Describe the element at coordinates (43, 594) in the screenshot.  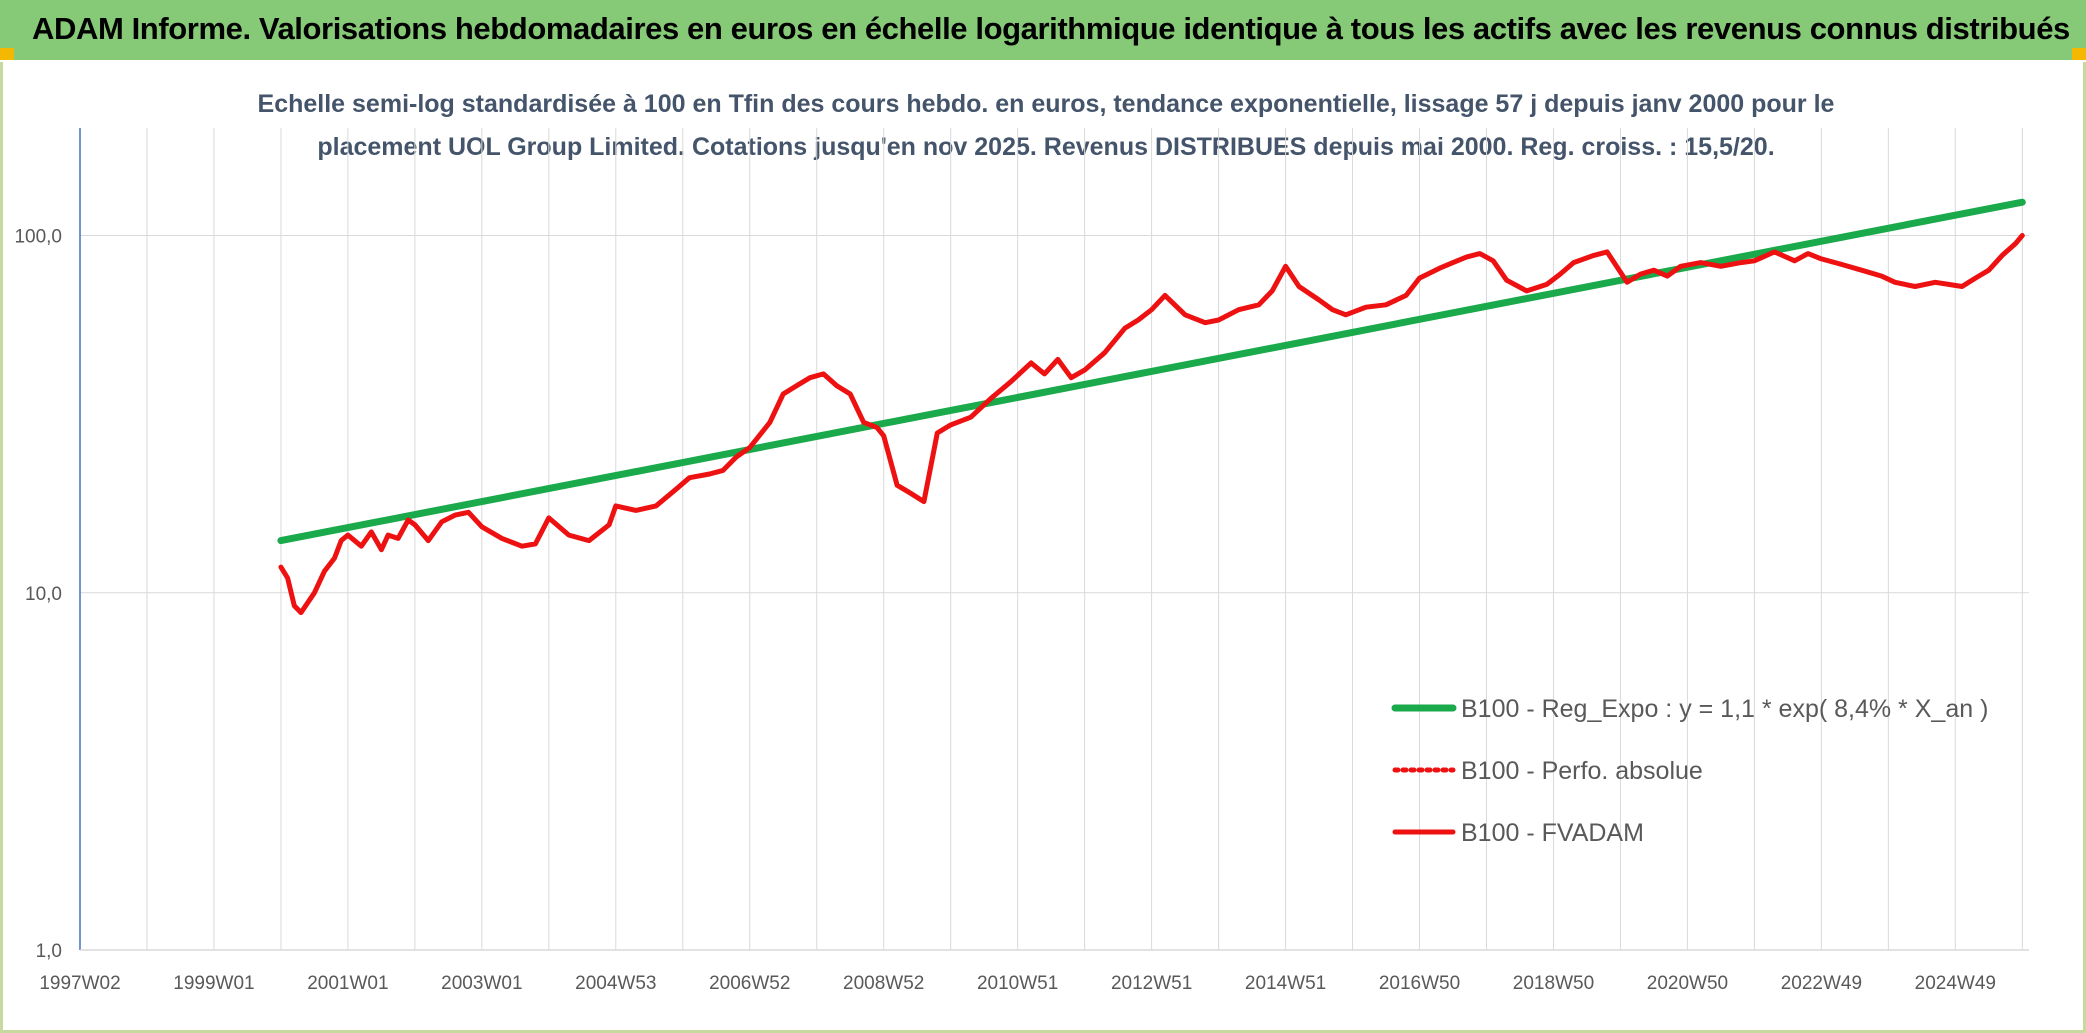
I see `y-tick-label: 10,0` at that location.